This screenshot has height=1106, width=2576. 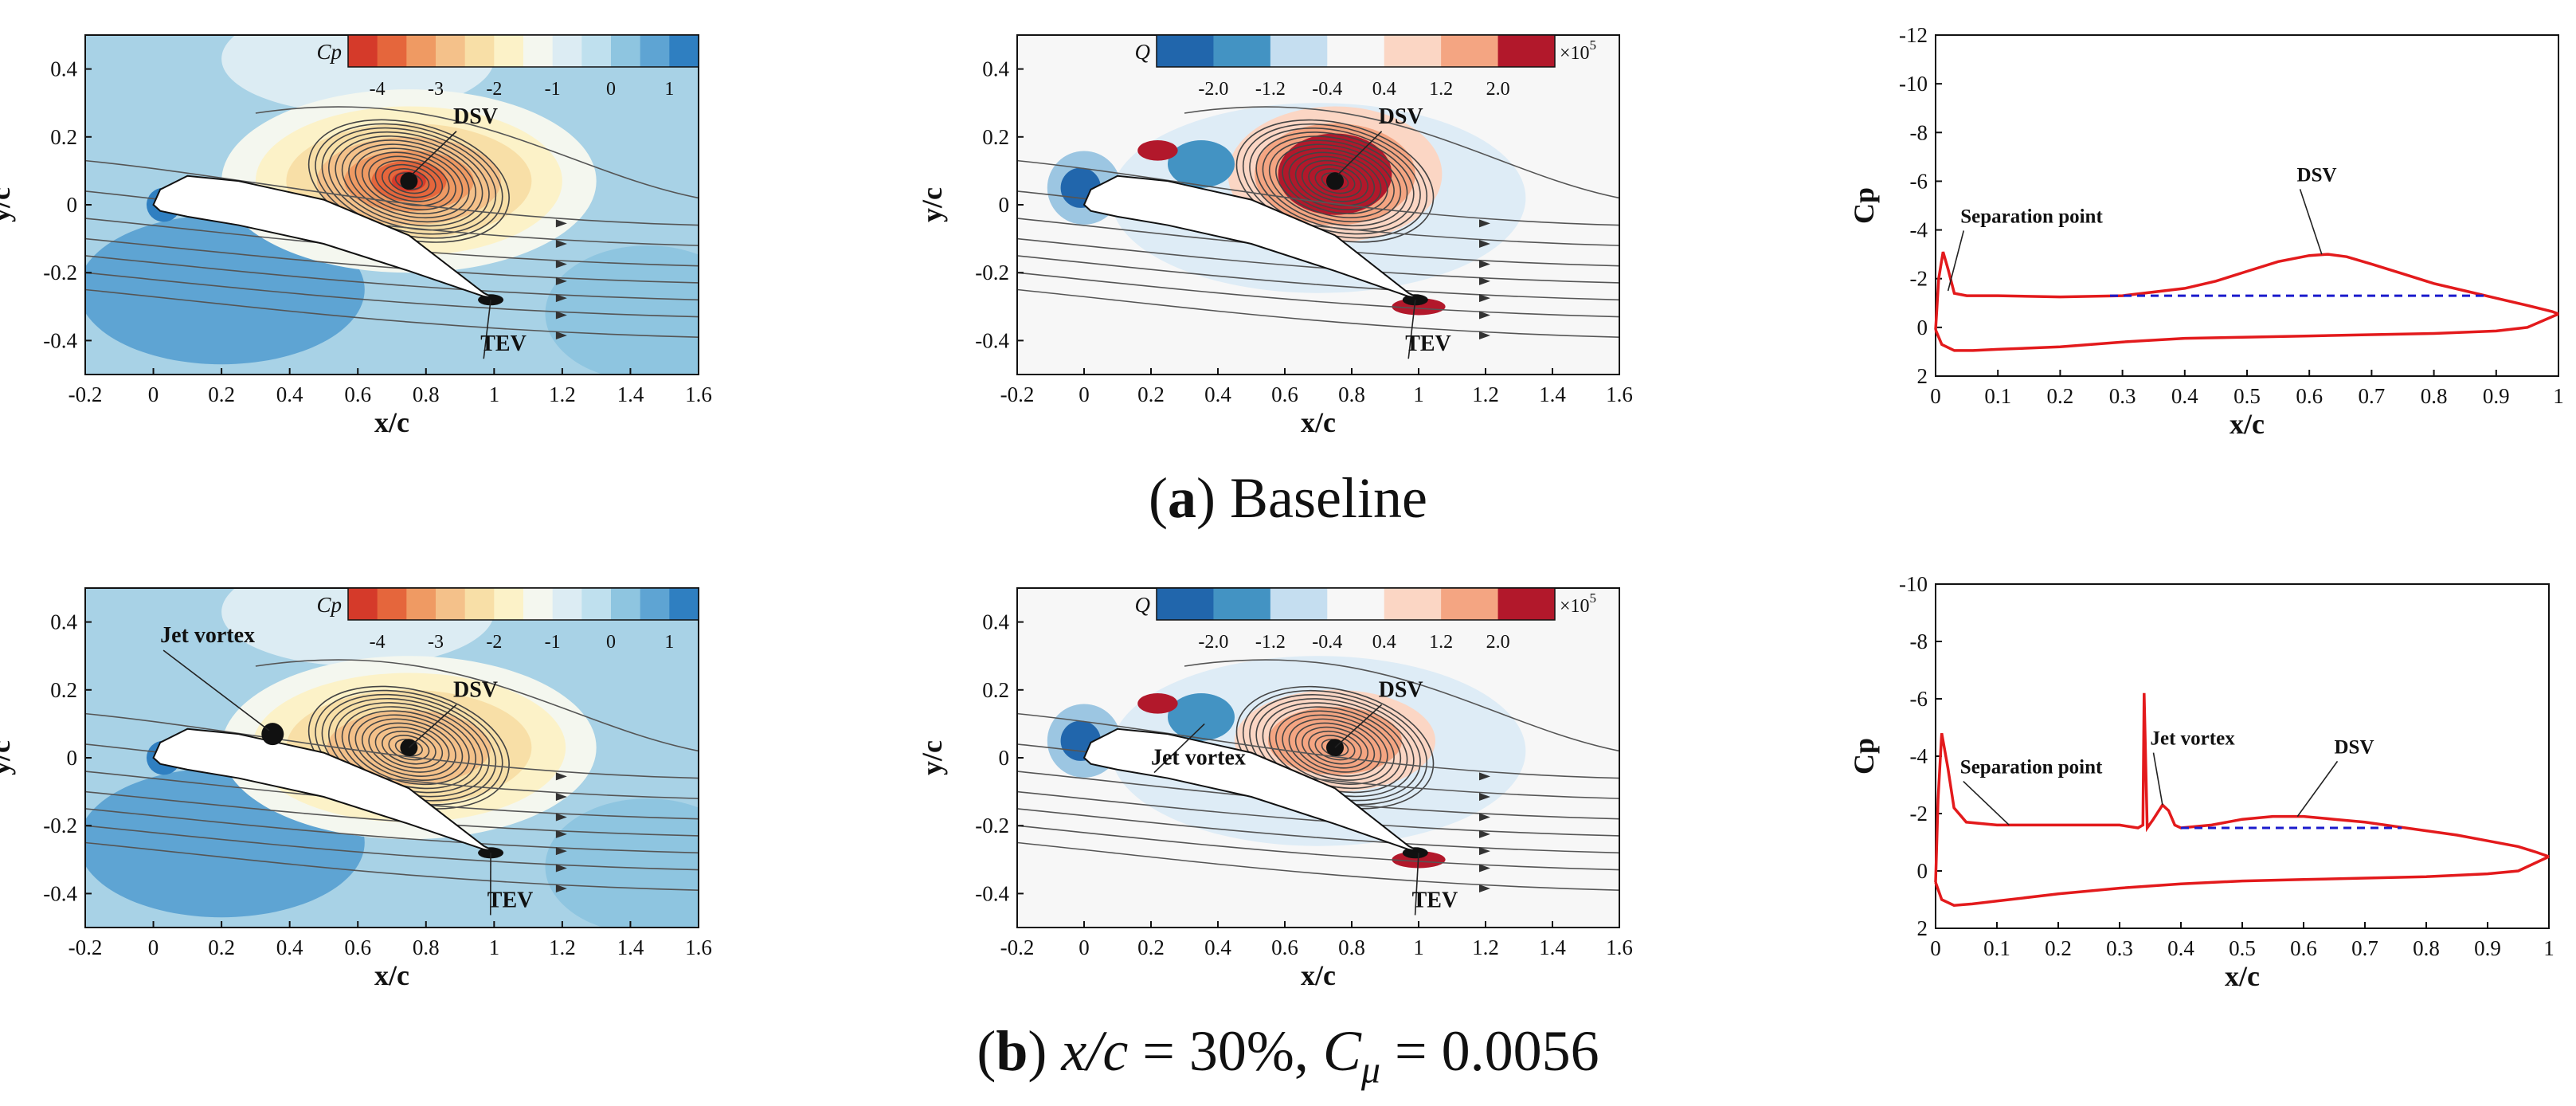 I want to click on colorbar-tick-label: 1, so click(x=669, y=89).